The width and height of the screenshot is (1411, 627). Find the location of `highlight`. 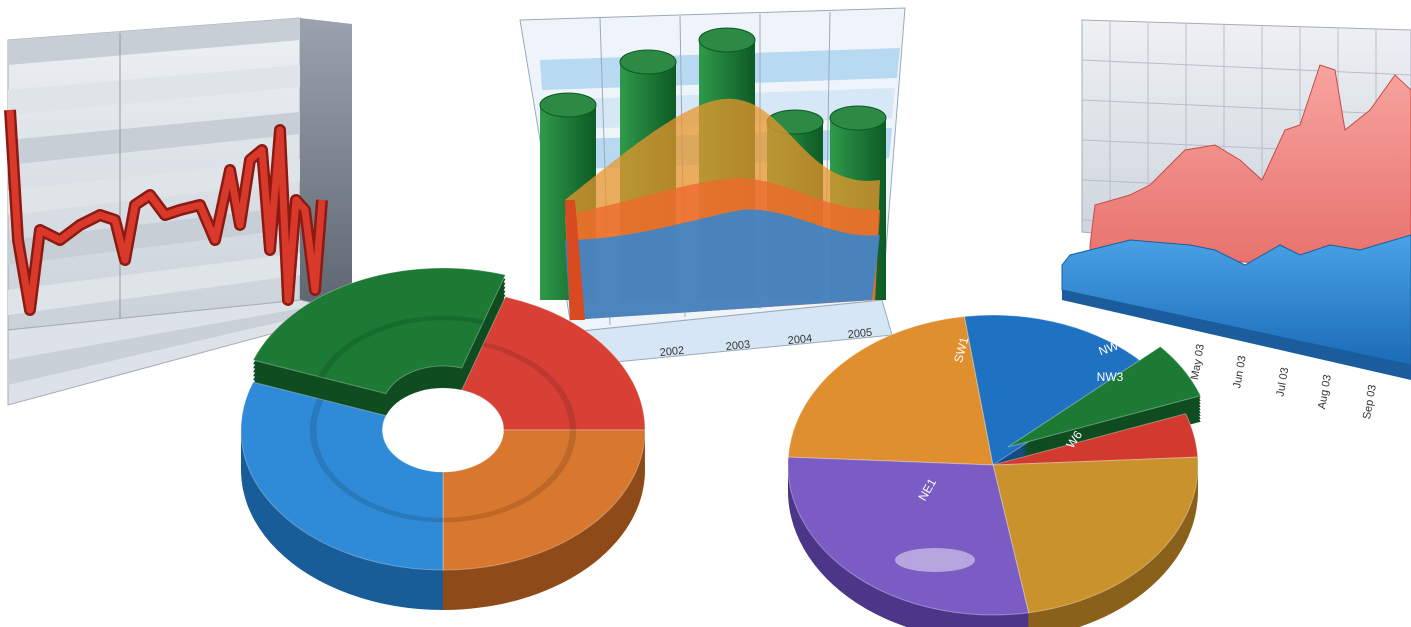

highlight is located at coordinates (935, 560).